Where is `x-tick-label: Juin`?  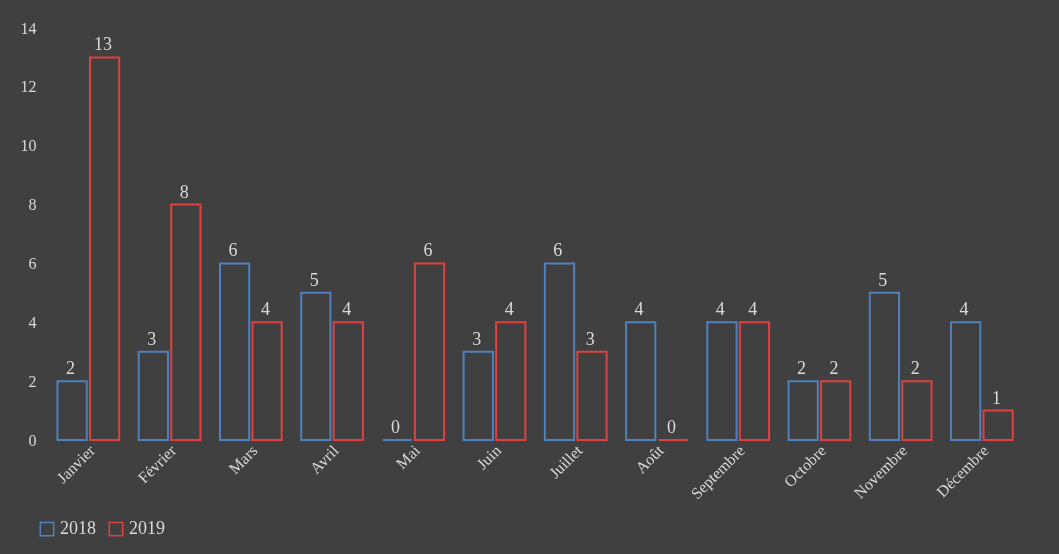
x-tick-label: Juin is located at coordinates (489, 457).